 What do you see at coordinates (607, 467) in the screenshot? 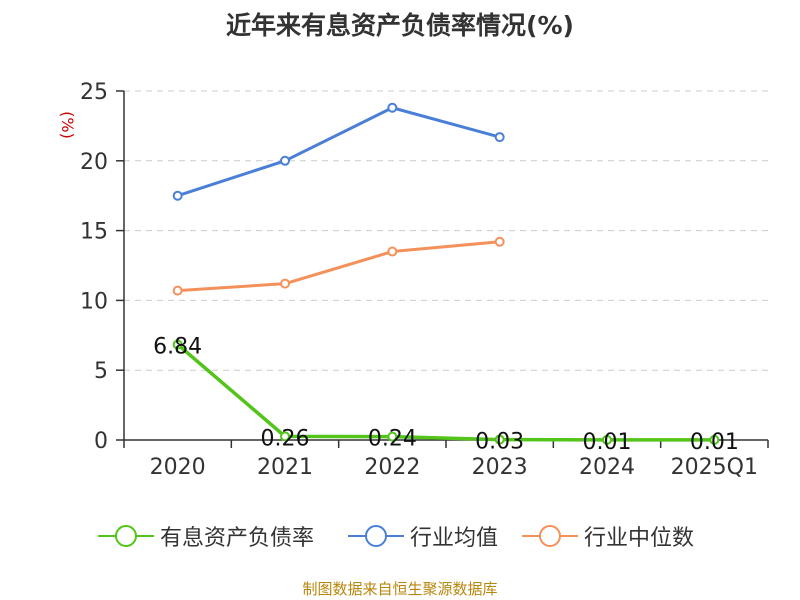
I see `x-tick-label: 2024` at bounding box center [607, 467].